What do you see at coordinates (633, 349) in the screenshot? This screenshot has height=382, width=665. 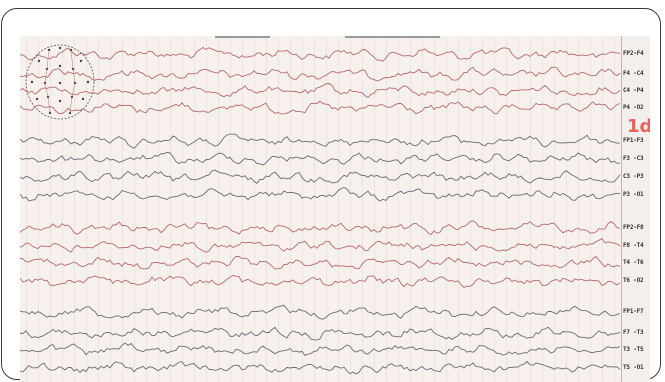 I see `lead-label: T3 -T5` at bounding box center [633, 349].